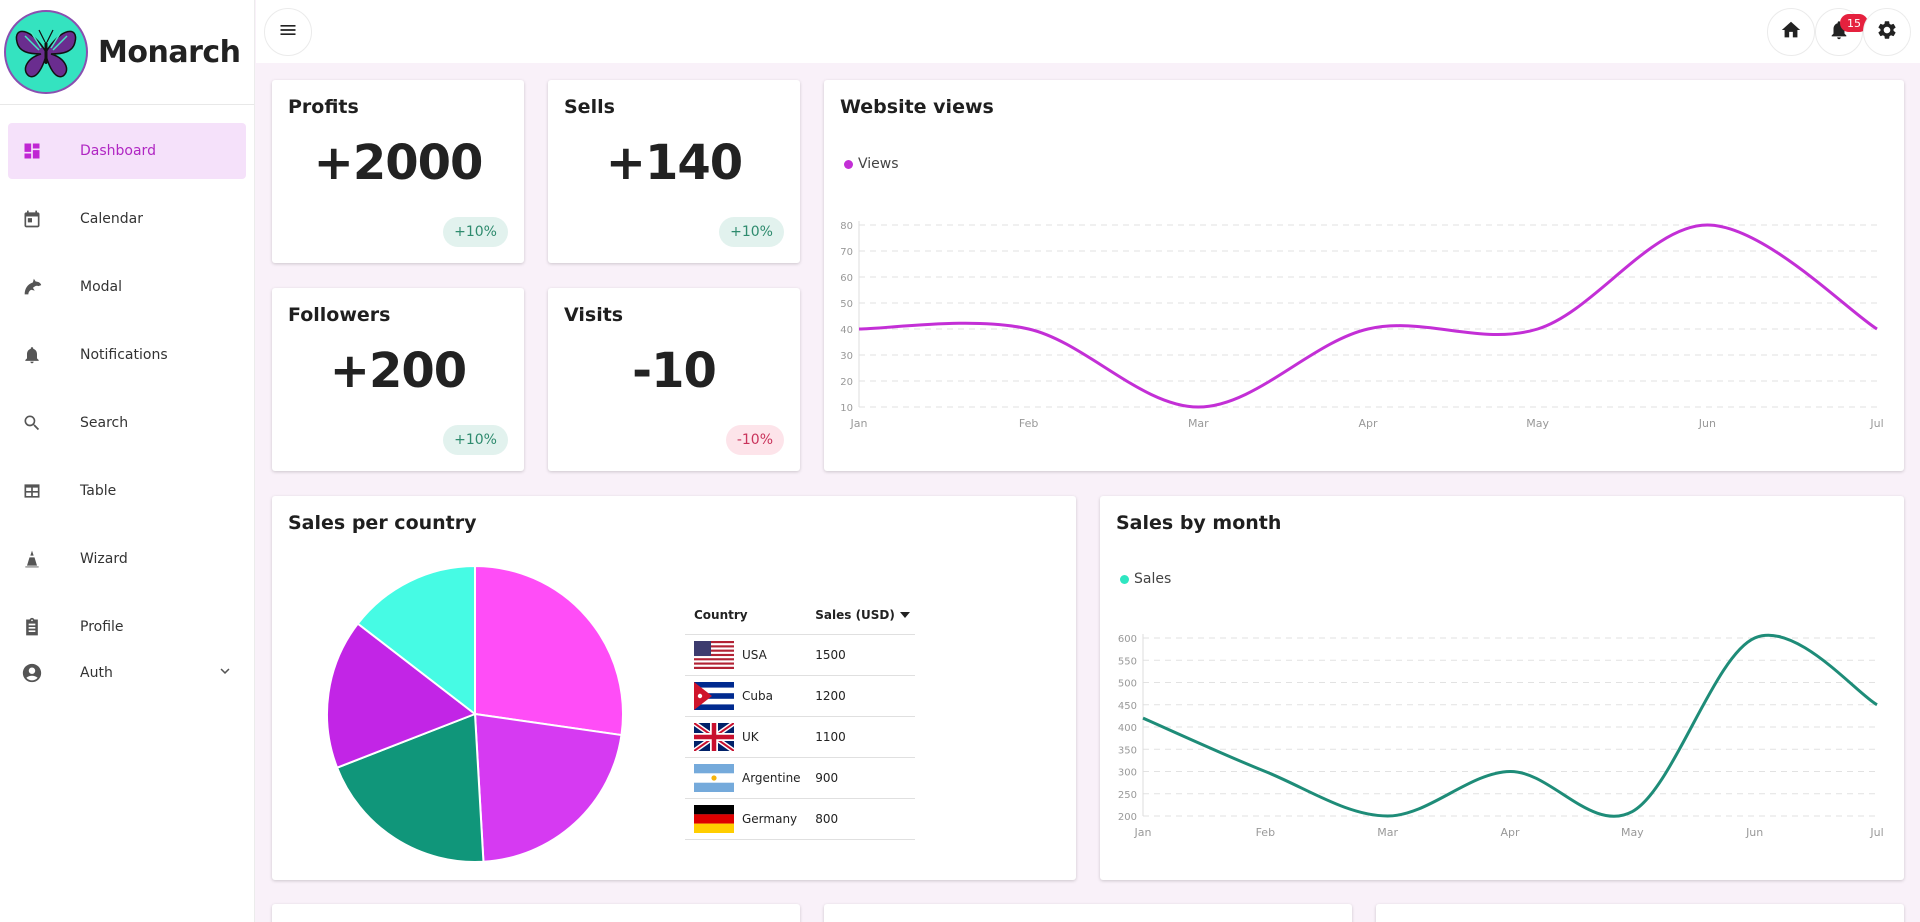  Describe the element at coordinates (102, 627) in the screenshot. I see `sidebar-item-label: Profile` at that location.